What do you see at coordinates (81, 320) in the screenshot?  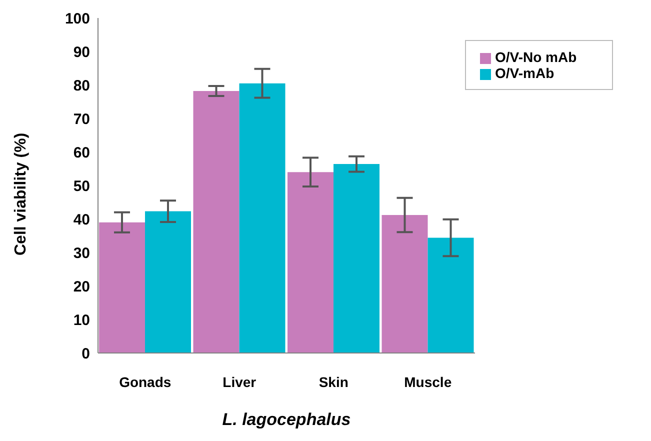 I see `y-tick-label: 10` at bounding box center [81, 320].